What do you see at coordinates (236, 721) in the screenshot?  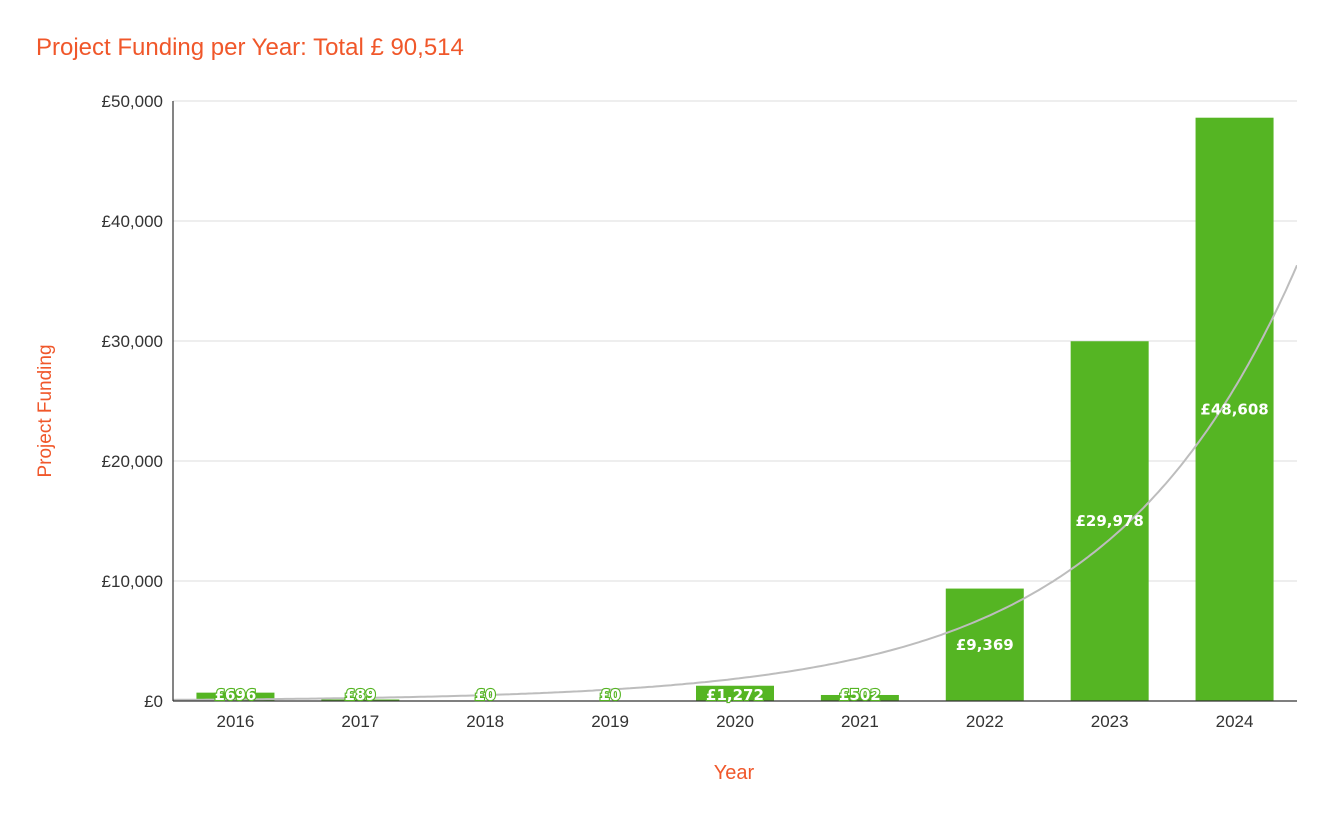 I see `x-tick-label: 2016` at bounding box center [236, 721].